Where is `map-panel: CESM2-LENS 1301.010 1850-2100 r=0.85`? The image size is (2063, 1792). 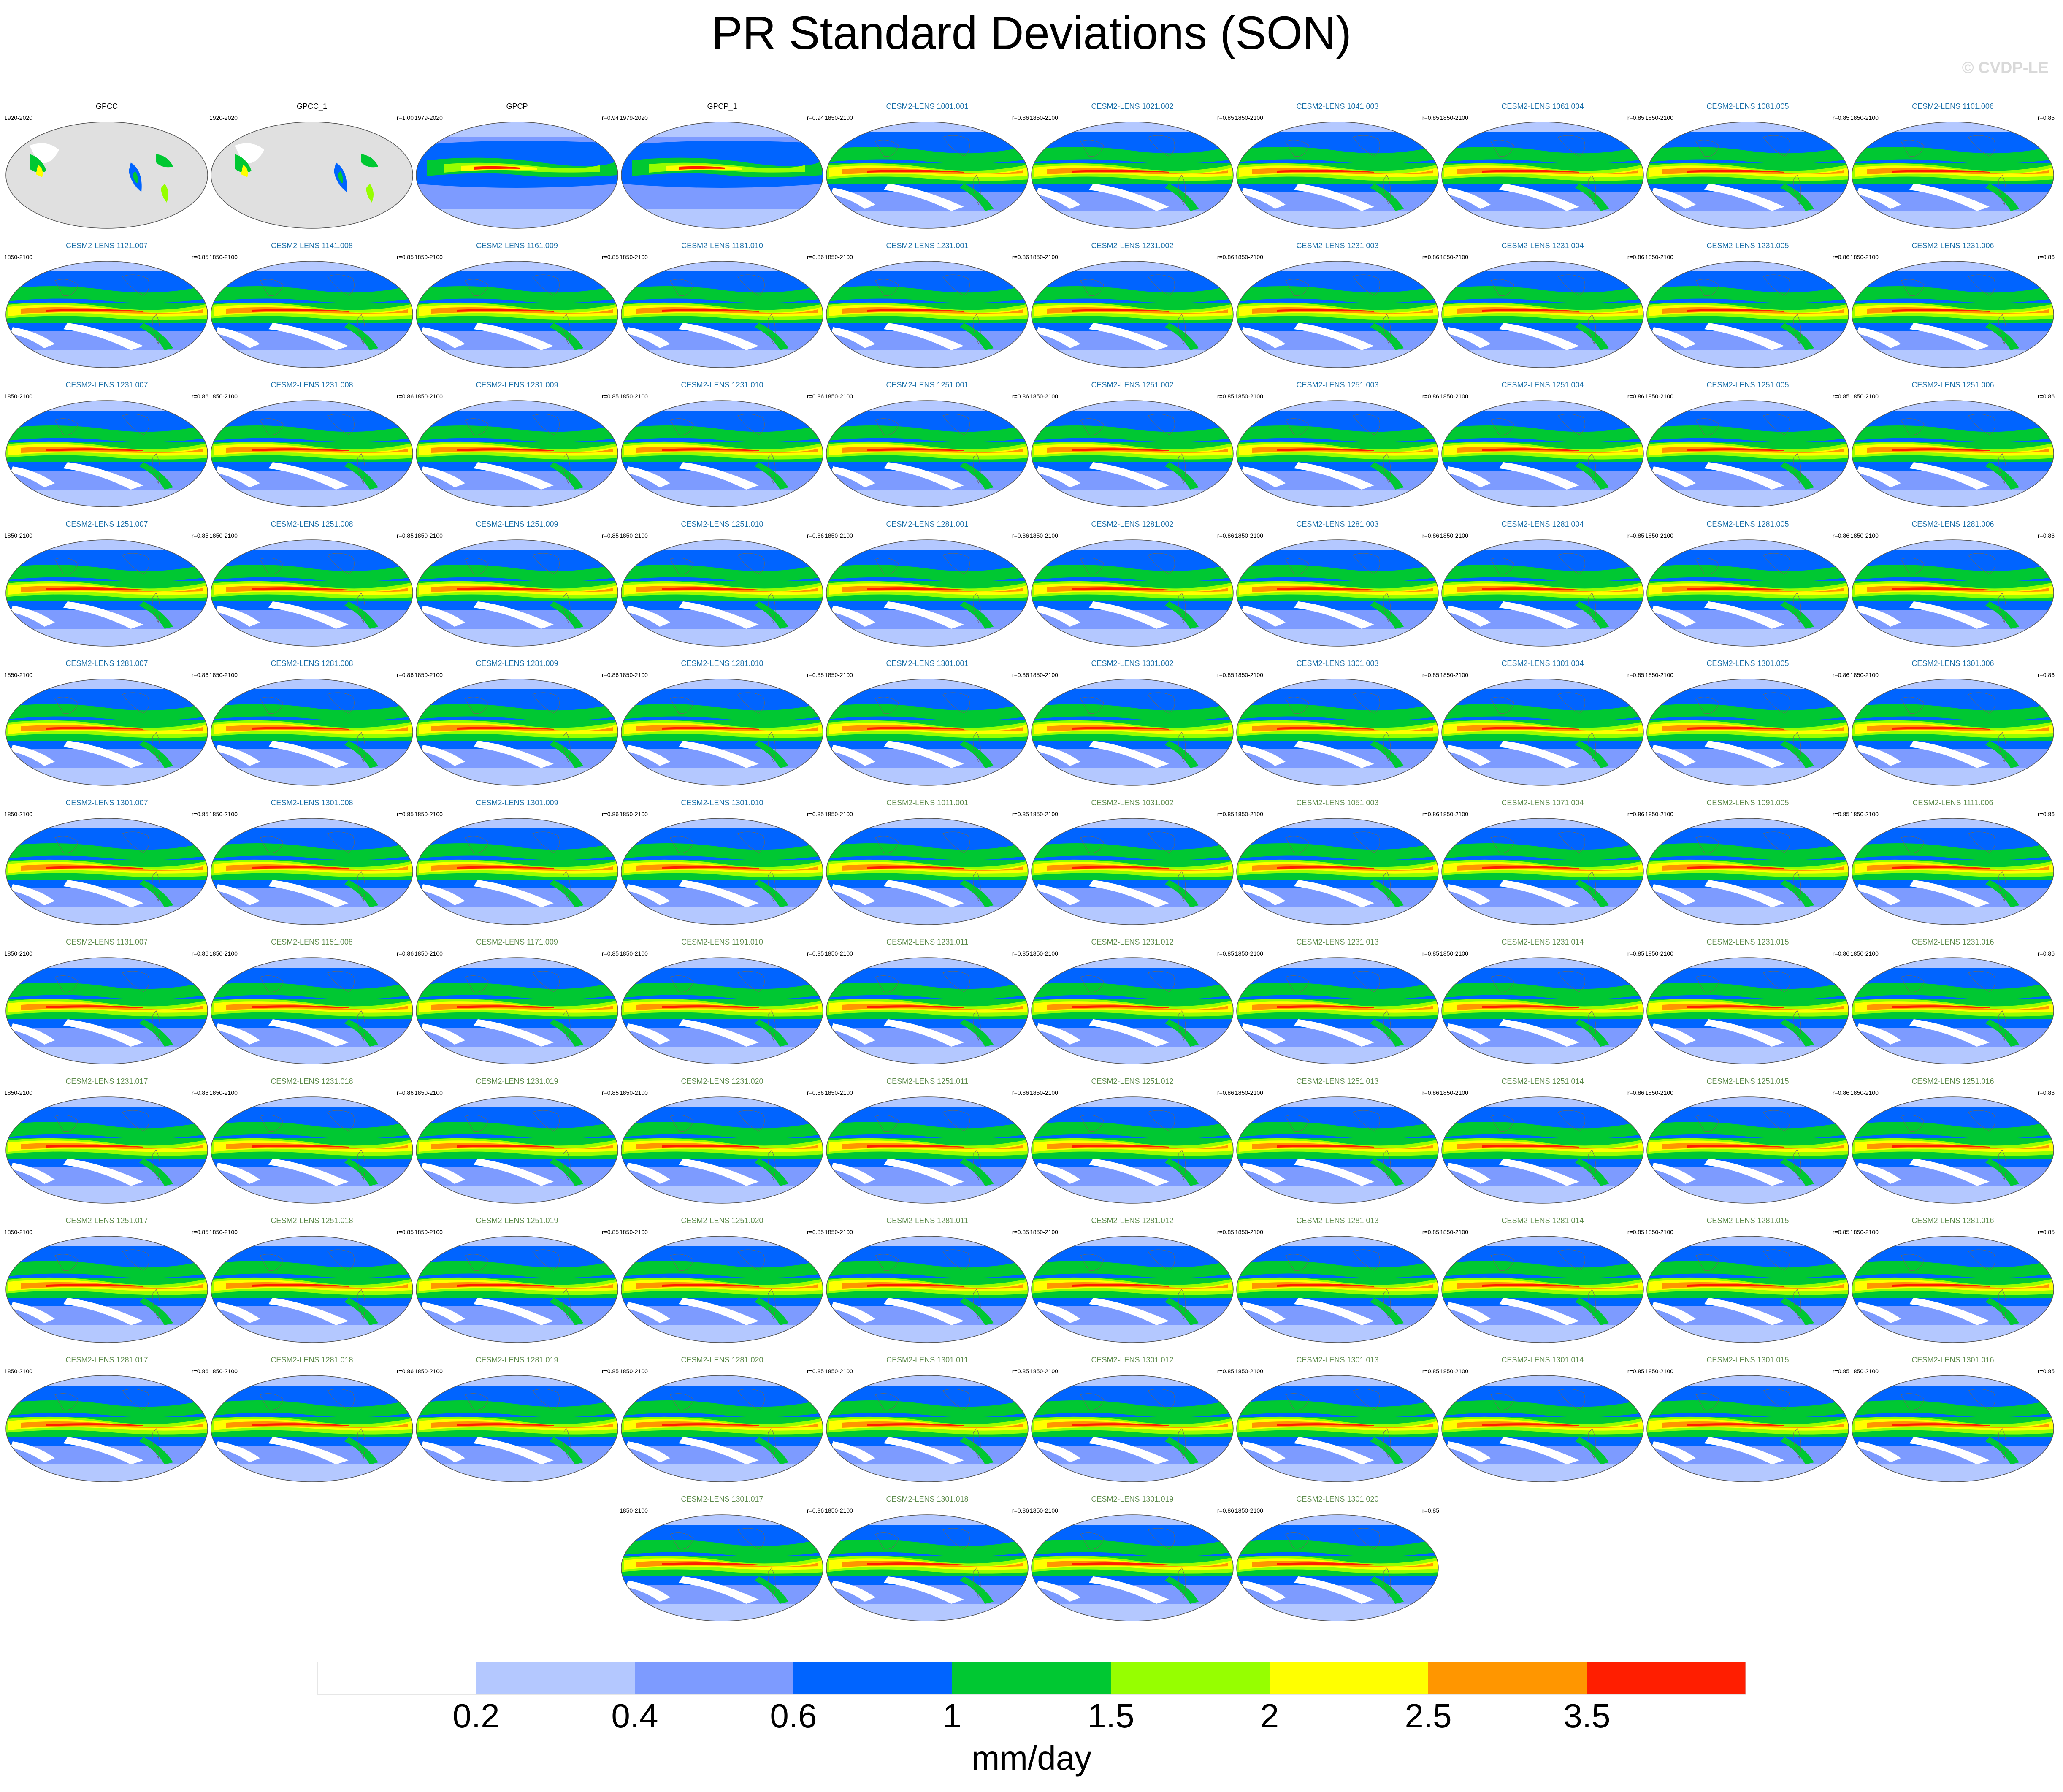 map-panel: CESM2-LENS 1301.010 1850-2100 r=0.85 is located at coordinates (722, 867).